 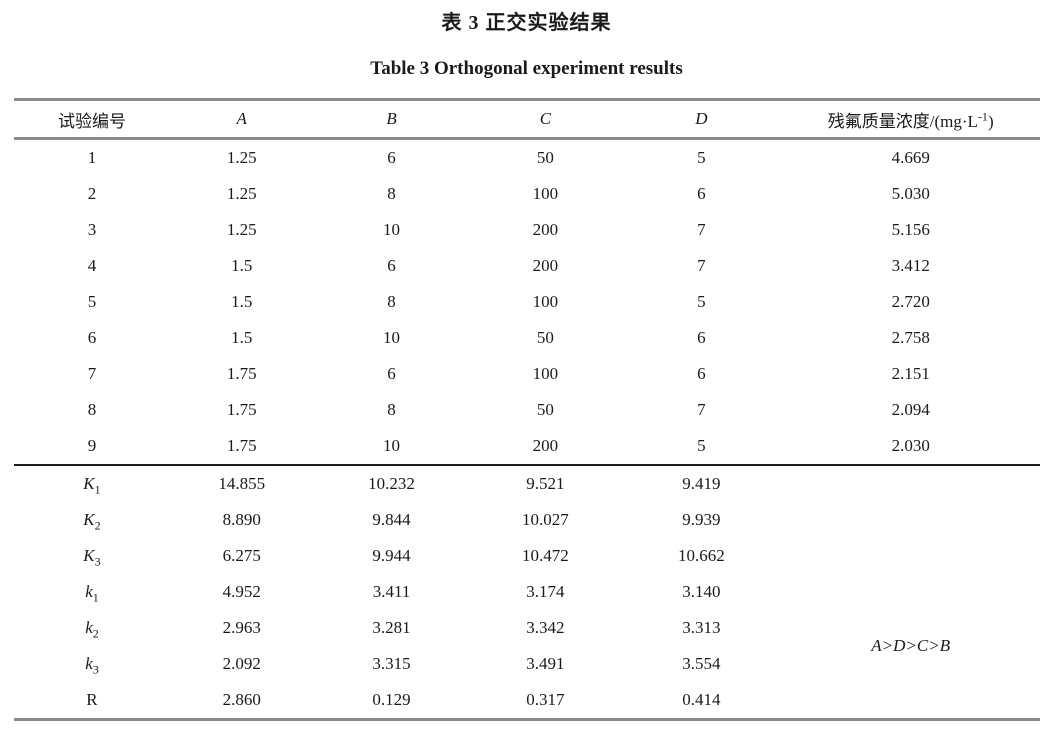 What do you see at coordinates (545, 118) in the screenshot?
I see `column-header-3: C` at bounding box center [545, 118].